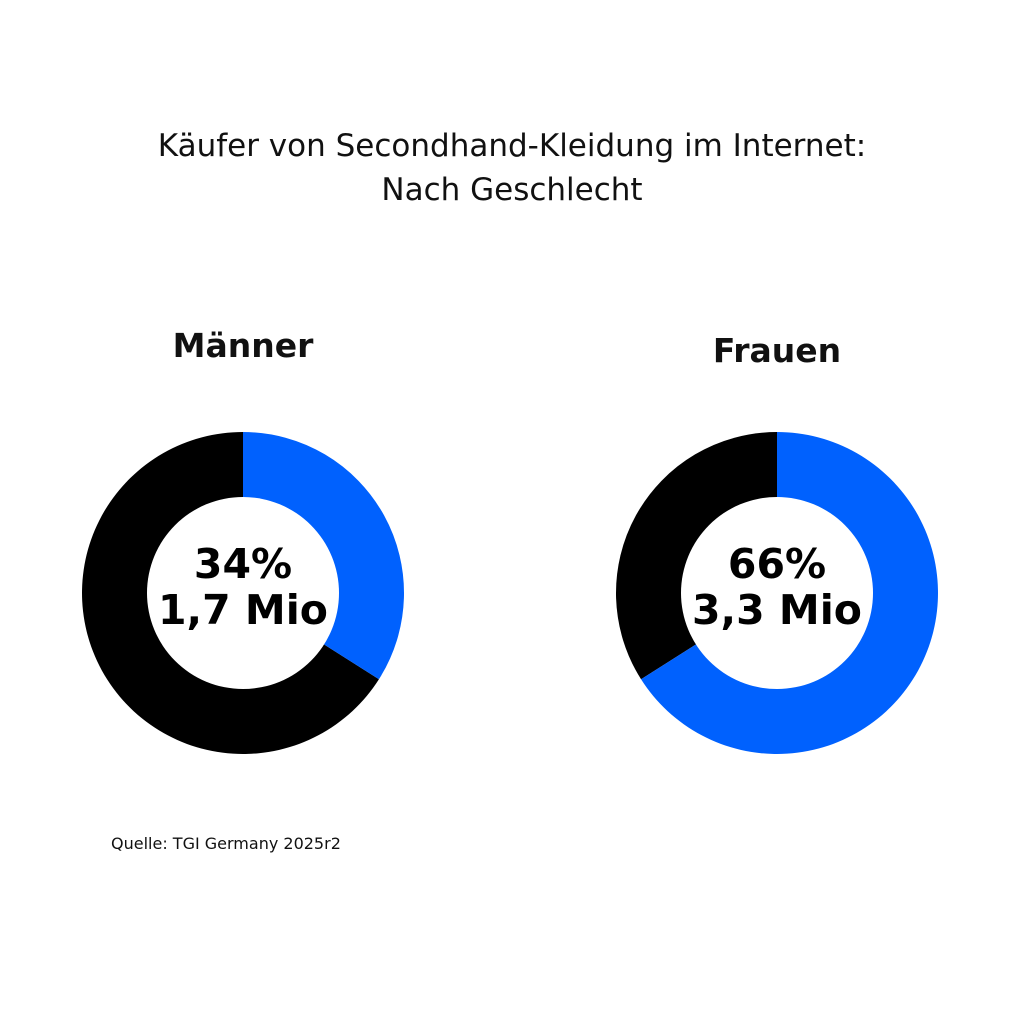 This screenshot has height=1024, width=1024. What do you see at coordinates (243, 345) in the screenshot?
I see `panel-label-maenner: Männer` at bounding box center [243, 345].